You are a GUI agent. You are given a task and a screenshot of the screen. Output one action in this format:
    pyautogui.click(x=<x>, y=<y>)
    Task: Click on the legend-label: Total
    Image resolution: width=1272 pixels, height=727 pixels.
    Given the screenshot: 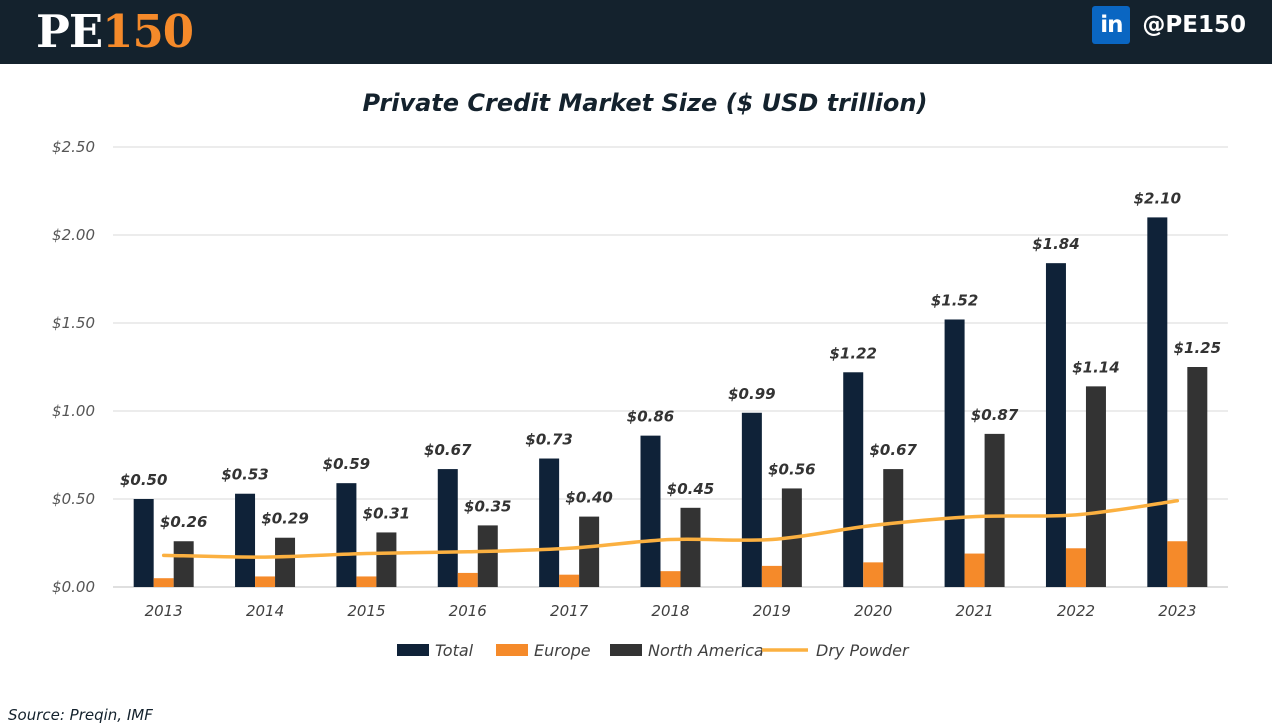 What is the action you would take?
    pyautogui.click(x=454, y=650)
    